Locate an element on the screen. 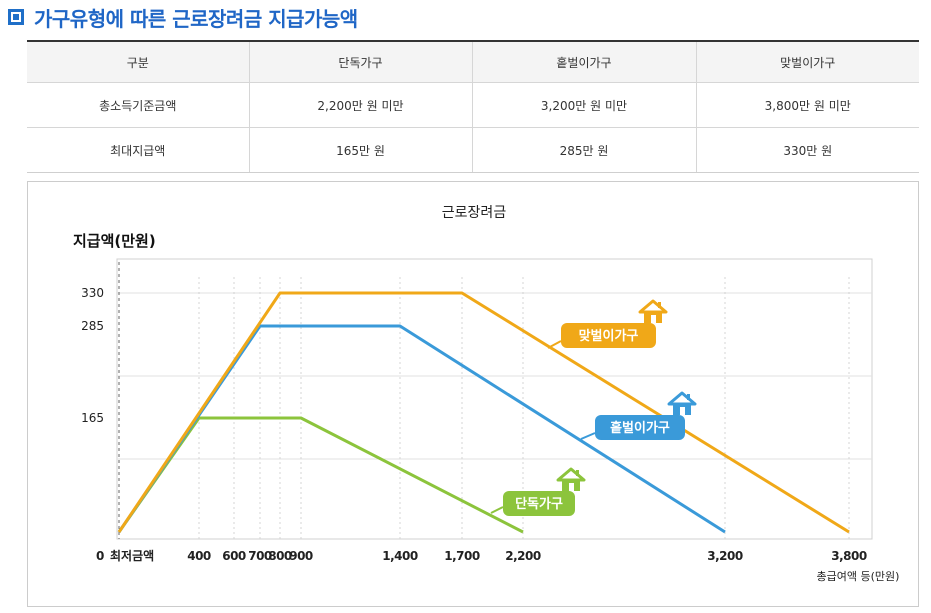  x-tick-label: 2,200 is located at coordinates (523, 556).